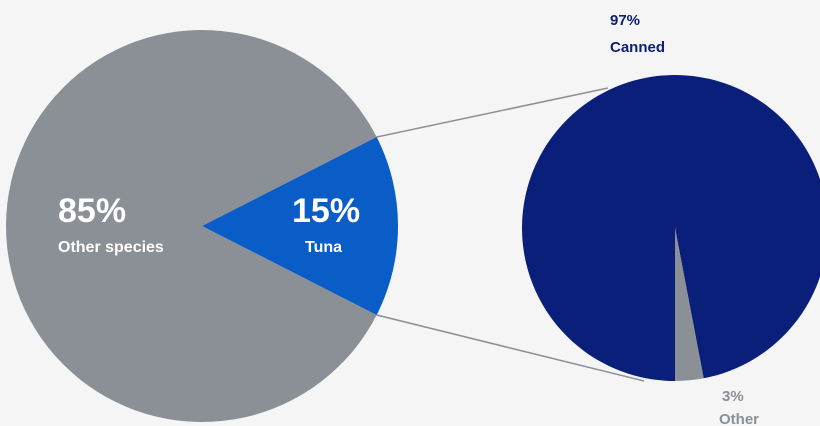 This screenshot has width=820, height=426. What do you see at coordinates (637, 47) in the screenshot?
I see `label-canned-name: Canned` at bounding box center [637, 47].